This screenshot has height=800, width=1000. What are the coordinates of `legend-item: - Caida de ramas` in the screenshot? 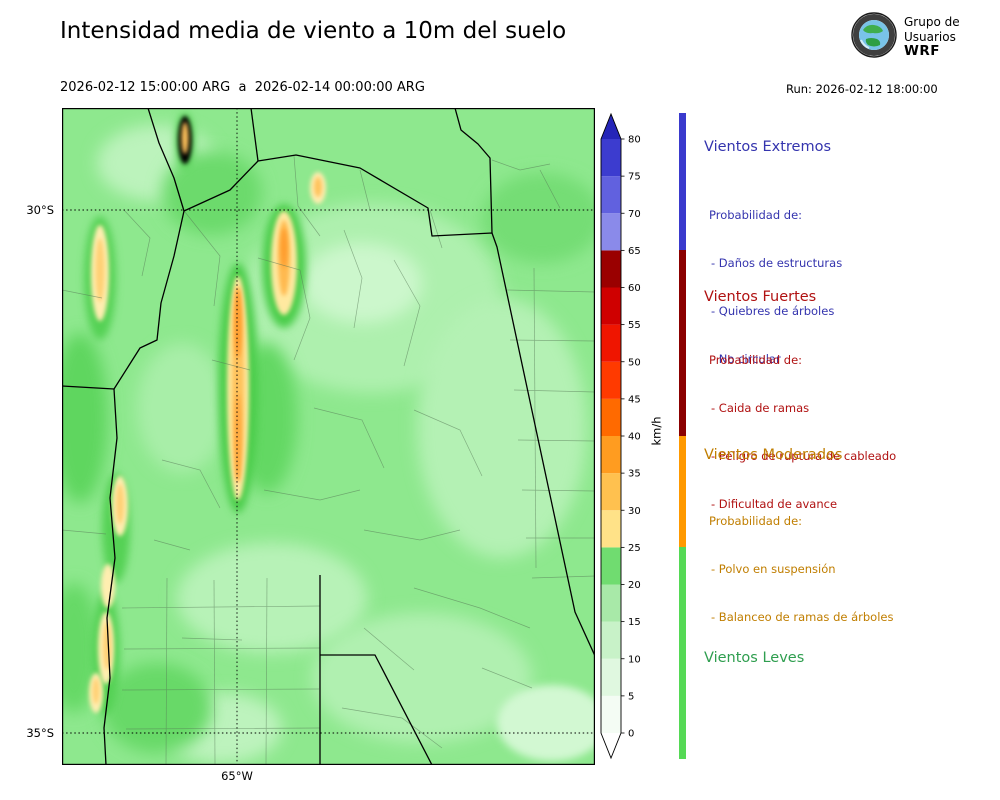 It's located at (760, 408).